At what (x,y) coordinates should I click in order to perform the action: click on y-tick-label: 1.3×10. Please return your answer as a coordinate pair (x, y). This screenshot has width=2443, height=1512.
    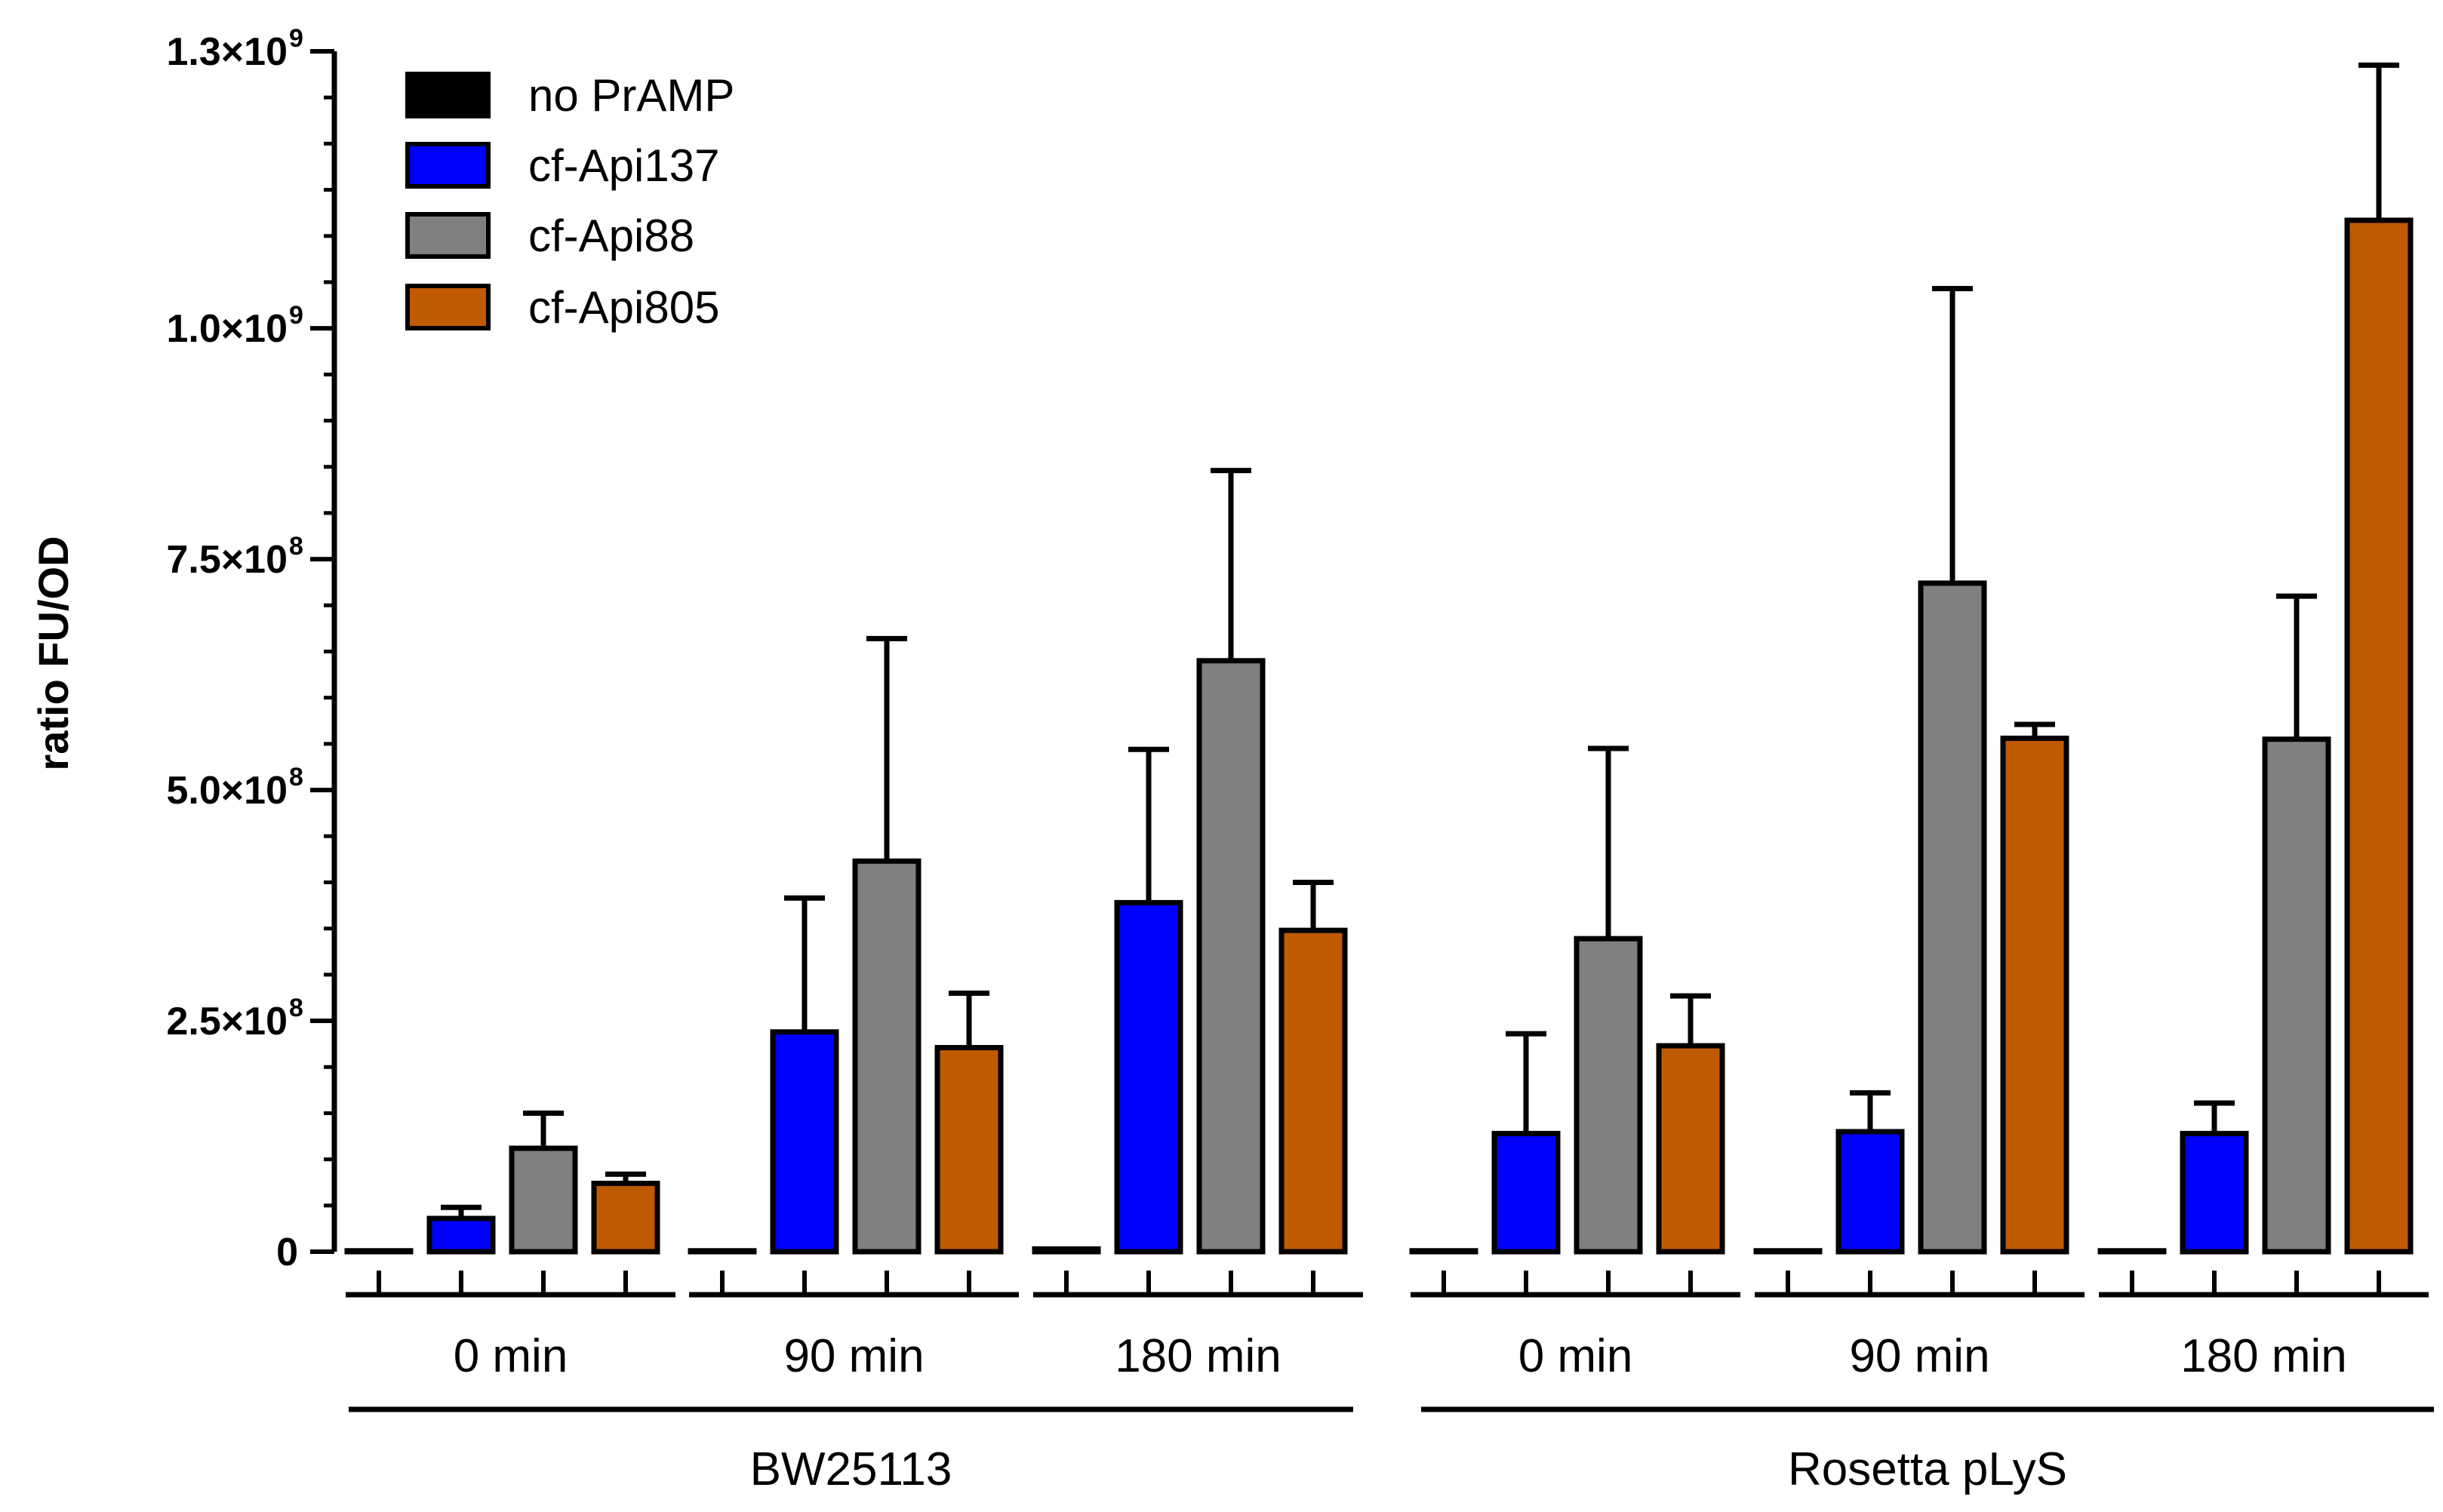
    Looking at the image, I should click on (227, 52).